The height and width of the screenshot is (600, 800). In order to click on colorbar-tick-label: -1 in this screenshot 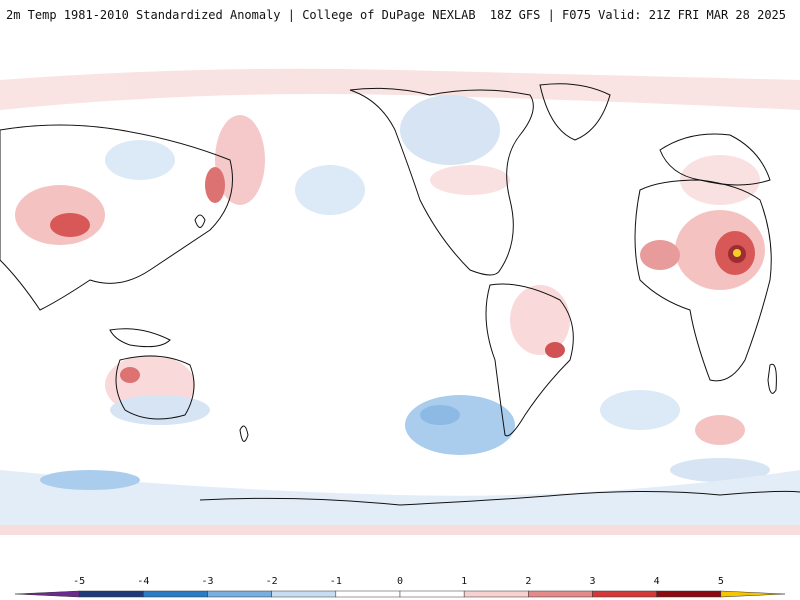, I will do `click(335, 581)`.